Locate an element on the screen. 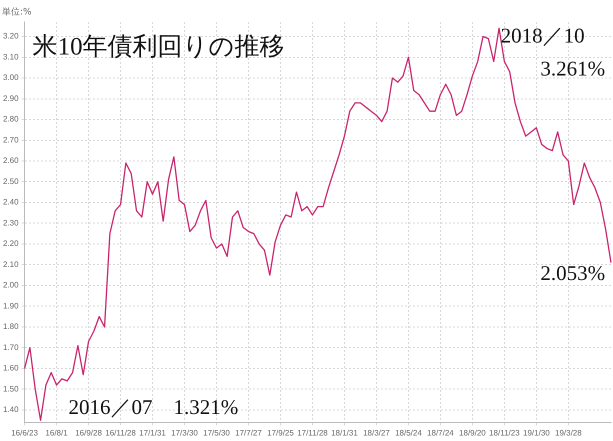 Image resolution: width=613 pixels, height=441 pixels. y-tick-label: 1.90 is located at coordinates (11, 305).